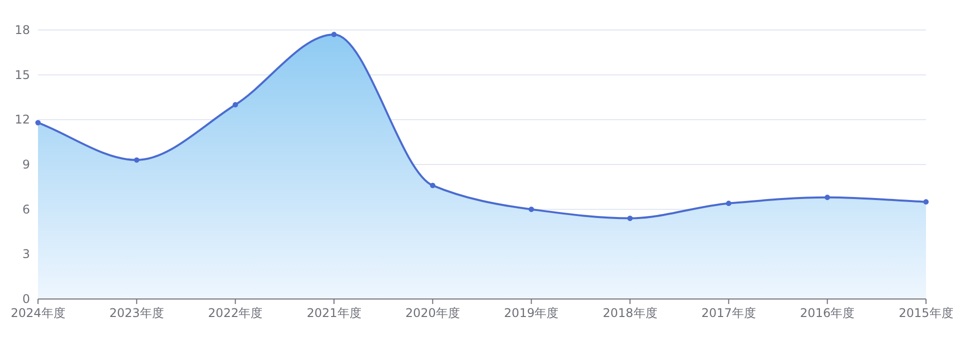 The height and width of the screenshot is (340, 965). Describe the element at coordinates (26, 299) in the screenshot. I see `y-tick-label: 0` at that location.